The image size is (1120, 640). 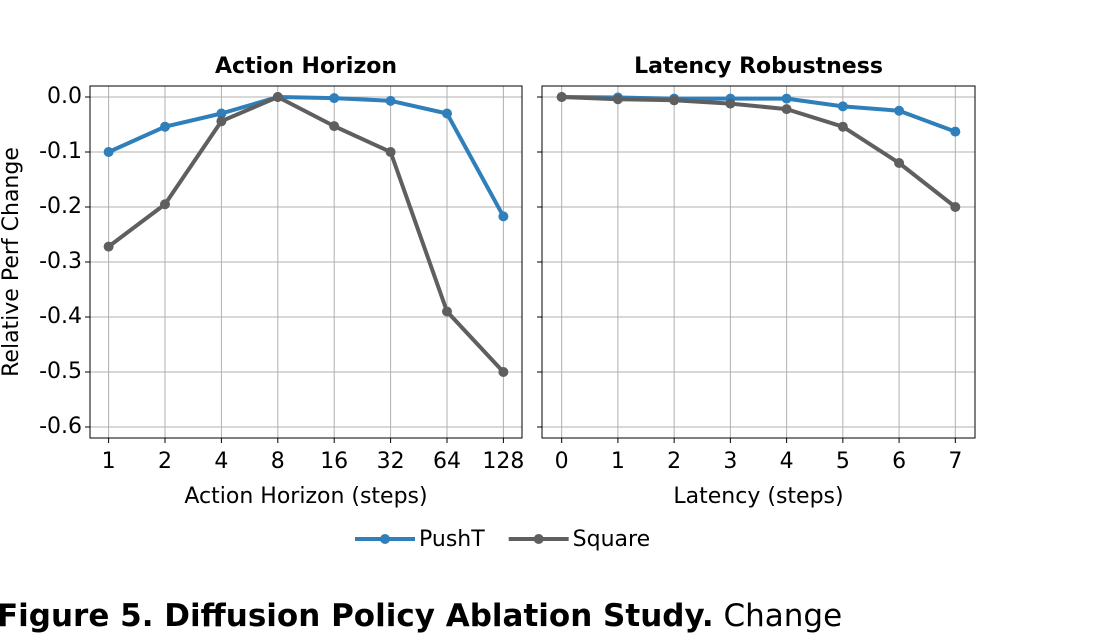 What do you see at coordinates (758, 66) in the screenshot?
I see `subplot-title: Latency Robustness` at bounding box center [758, 66].